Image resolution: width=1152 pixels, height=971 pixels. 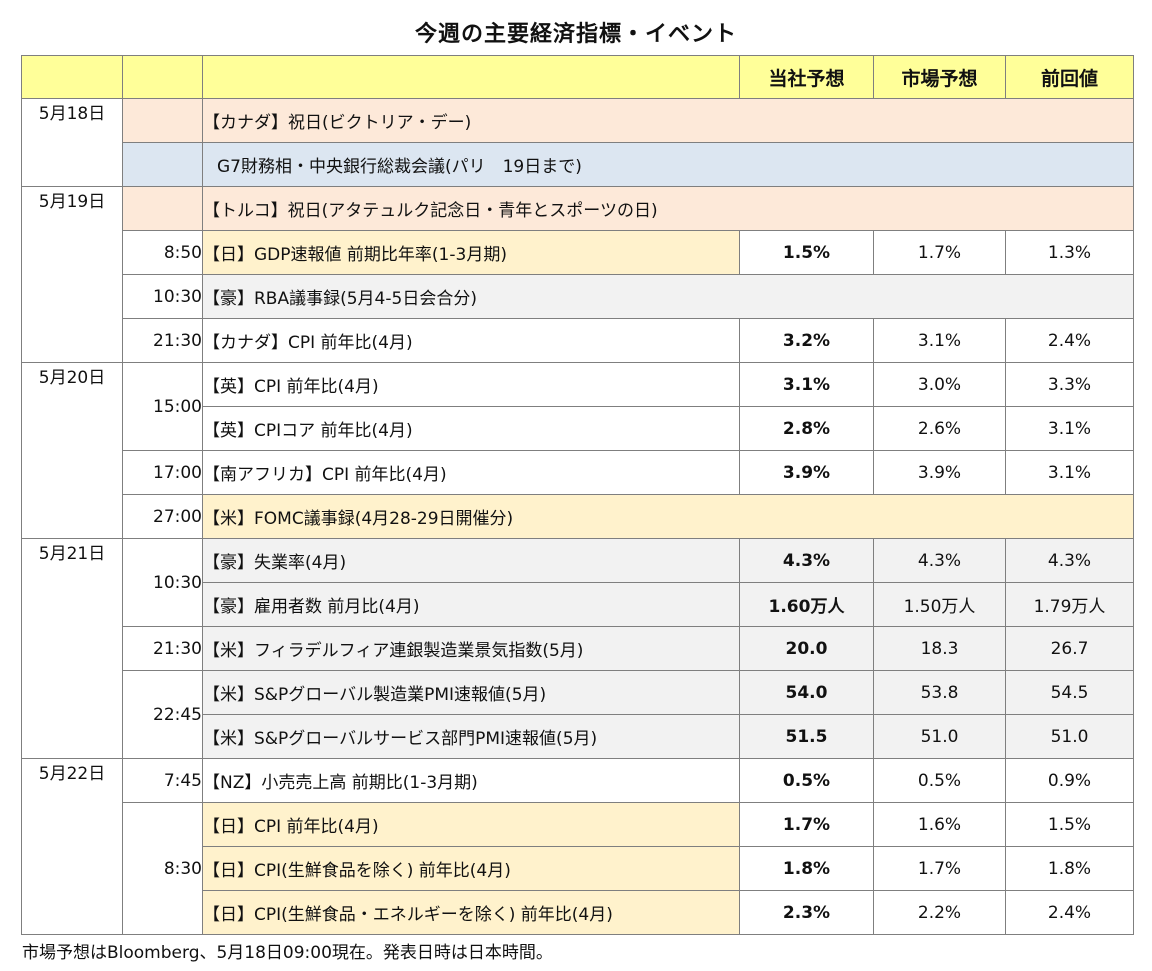 I want to click on table-row: 【米】S&Pグローバルサービス部門PMI速報値(5月) 51.5 51.0 51.0, so click(x=578, y=736).